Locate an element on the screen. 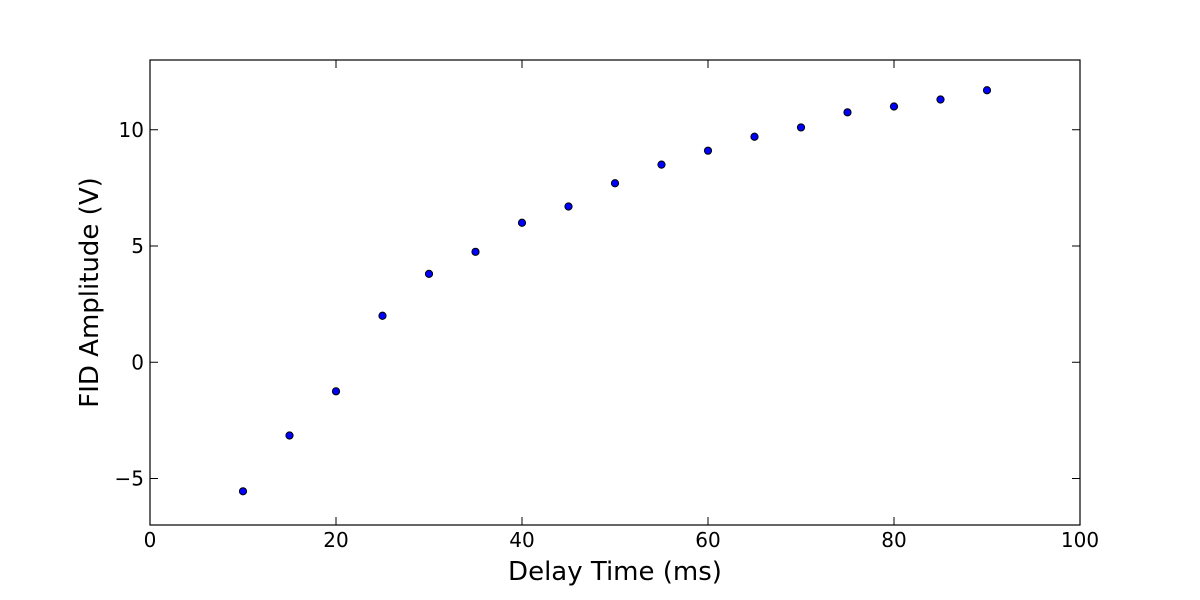 This screenshot has width=1200, height=600. x-axis-label: Delay Time (ms) is located at coordinates (615, 572).